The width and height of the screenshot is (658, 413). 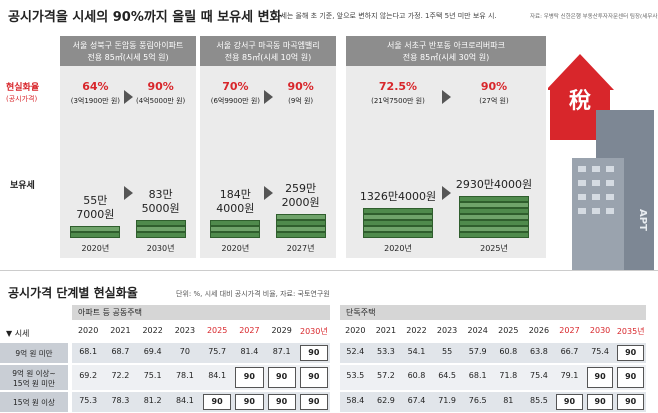 I want to click on tax-amount: 5000원, so click(x=160, y=208).